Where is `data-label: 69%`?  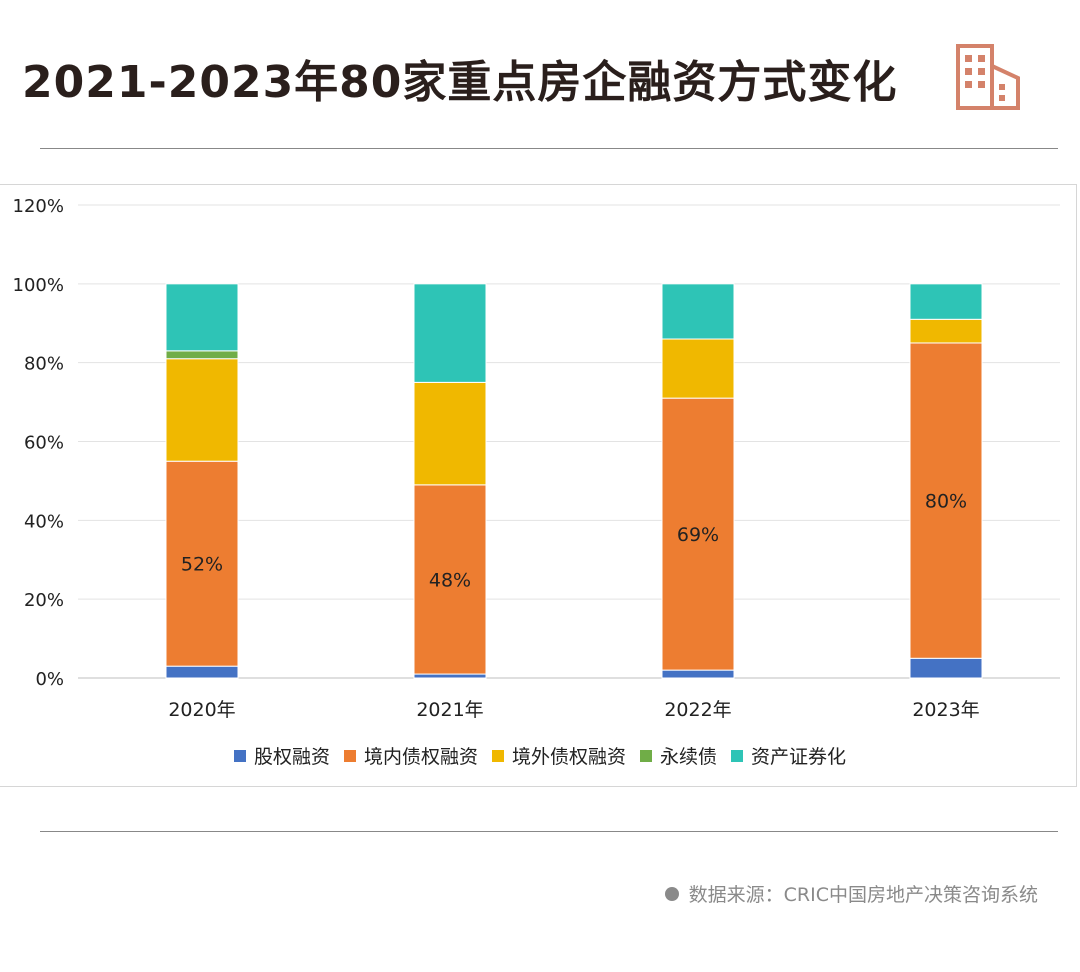
data-label: 69% is located at coordinates (698, 535).